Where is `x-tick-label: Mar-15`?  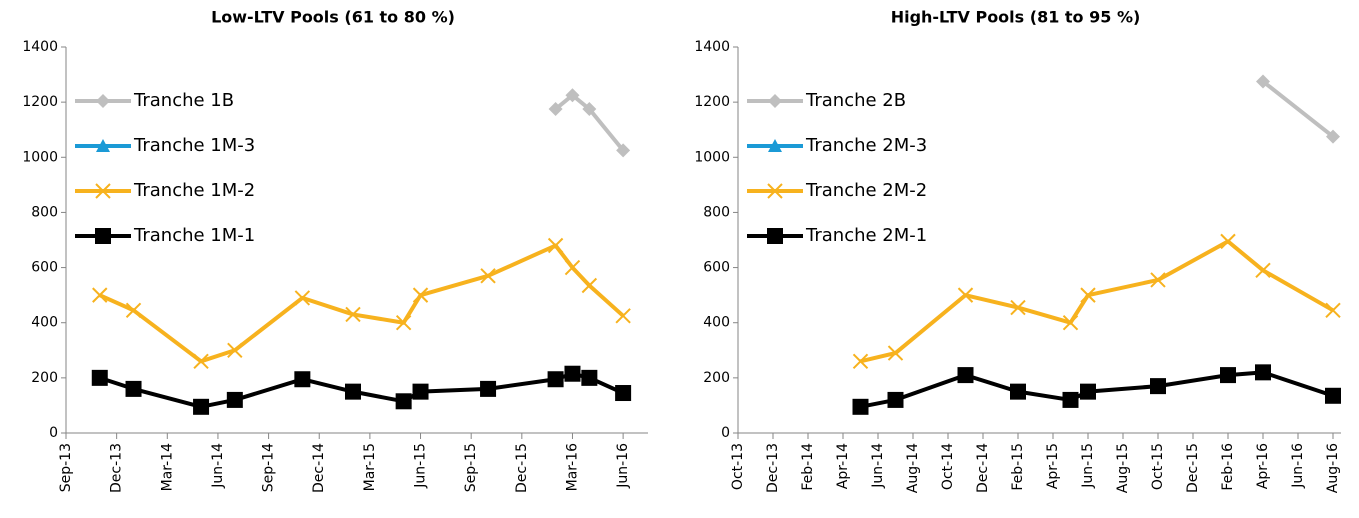
x-tick-label: Mar-15 is located at coordinates (370, 467).